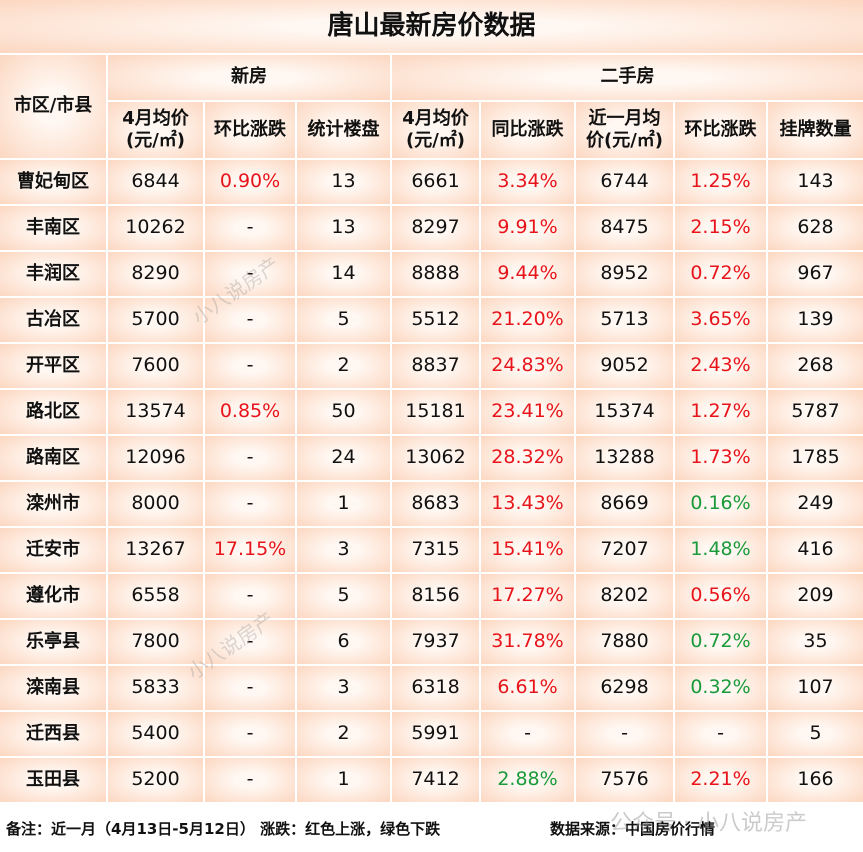 This screenshot has width=863, height=852. What do you see at coordinates (720, 182) in the screenshot?
I see `table-cell: 1.25%` at bounding box center [720, 182].